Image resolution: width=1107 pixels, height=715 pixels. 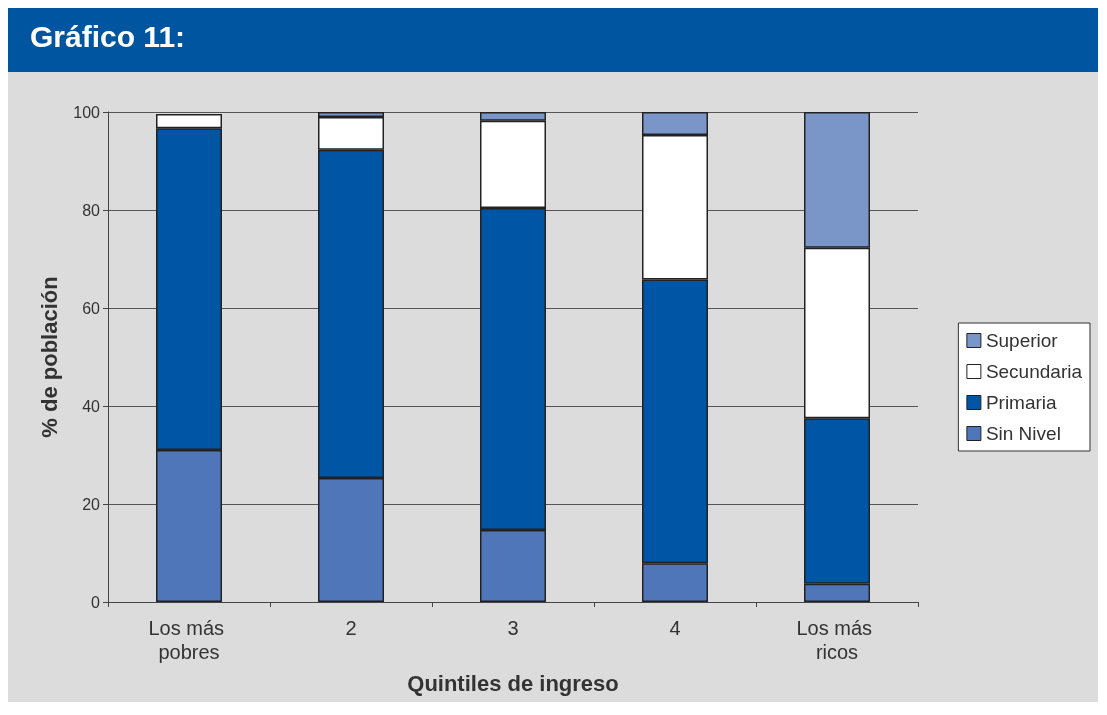 I want to click on chart-title: Gráfico 11:, so click(x=553, y=40).